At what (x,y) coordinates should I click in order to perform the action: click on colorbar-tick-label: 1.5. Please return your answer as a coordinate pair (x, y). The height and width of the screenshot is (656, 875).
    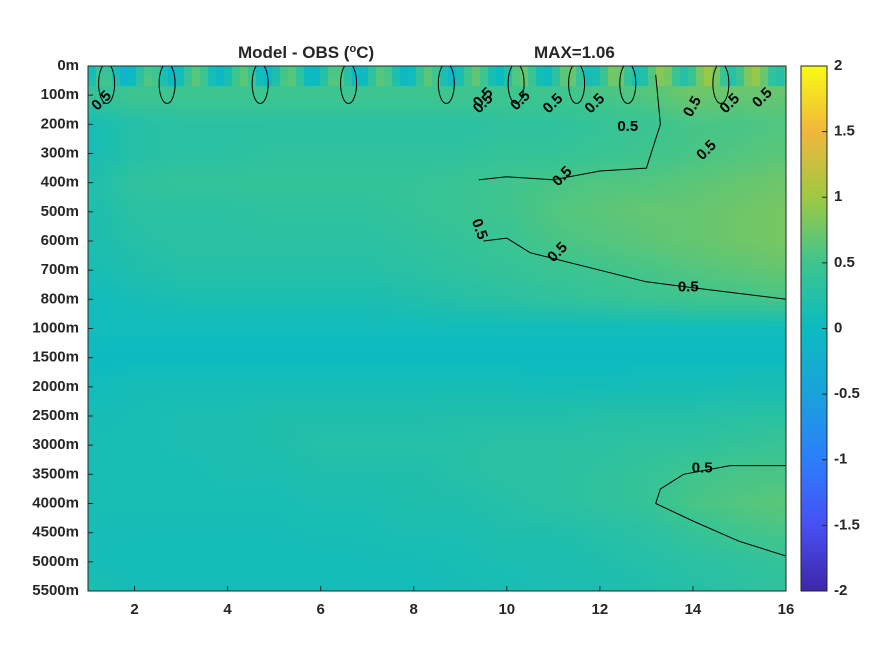
    Looking at the image, I should click on (844, 131).